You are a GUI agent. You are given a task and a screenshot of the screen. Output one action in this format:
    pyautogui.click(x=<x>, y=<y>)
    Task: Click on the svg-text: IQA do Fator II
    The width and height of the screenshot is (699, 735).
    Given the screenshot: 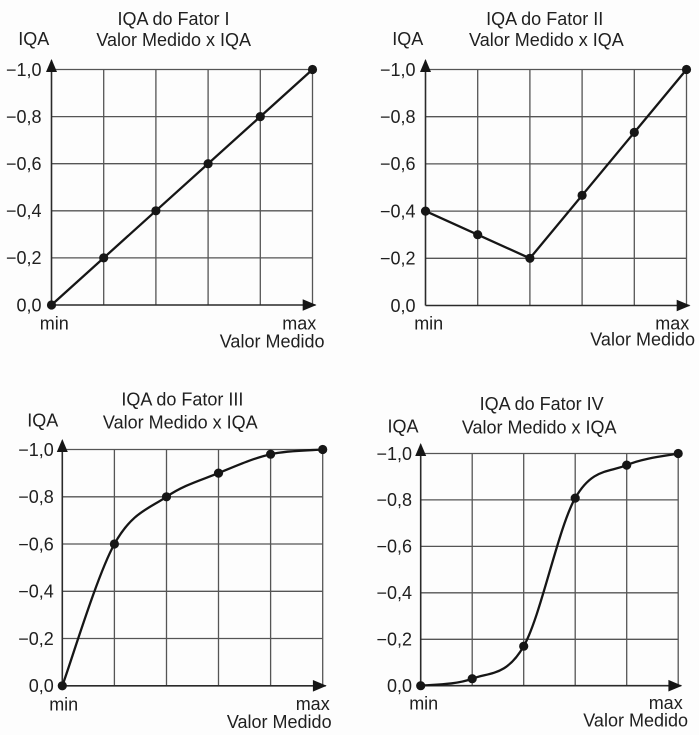 What is the action you would take?
    pyautogui.click(x=544, y=19)
    